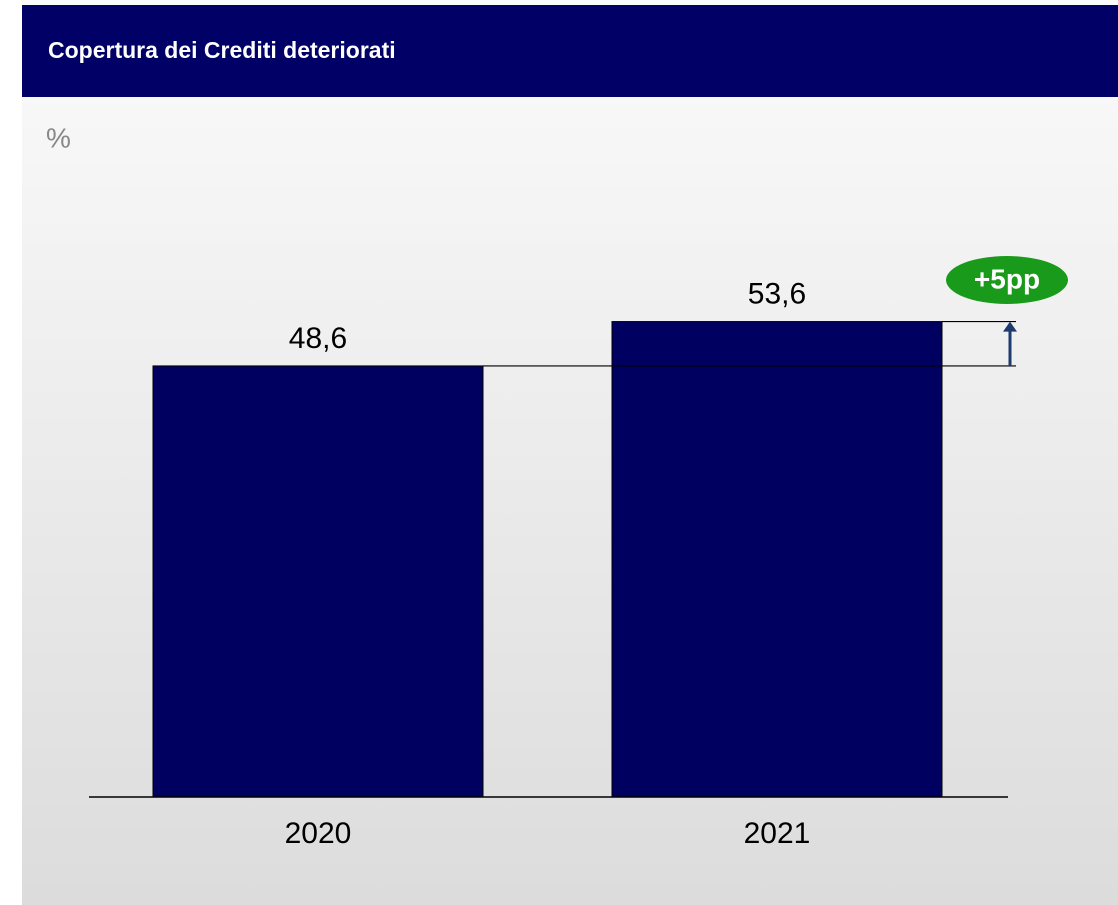 The height and width of the screenshot is (905, 1118). I want to click on unit-label: %, so click(58, 137).